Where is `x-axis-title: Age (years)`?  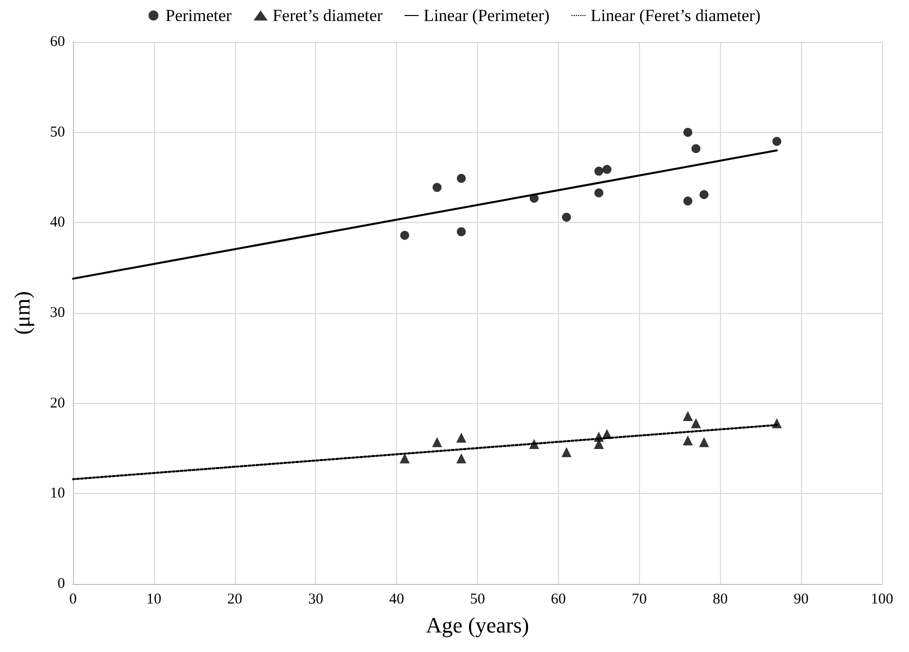
x-axis-title: Age (years) is located at coordinates (478, 625).